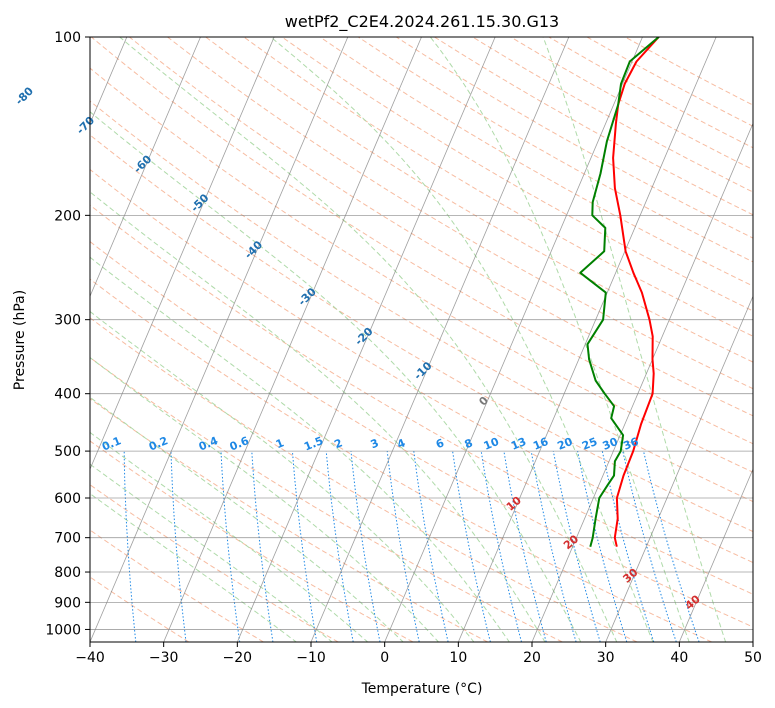 The image size is (775, 708). What do you see at coordinates (67, 321) in the screenshot?
I see `y-tick-label: 300` at bounding box center [67, 321].